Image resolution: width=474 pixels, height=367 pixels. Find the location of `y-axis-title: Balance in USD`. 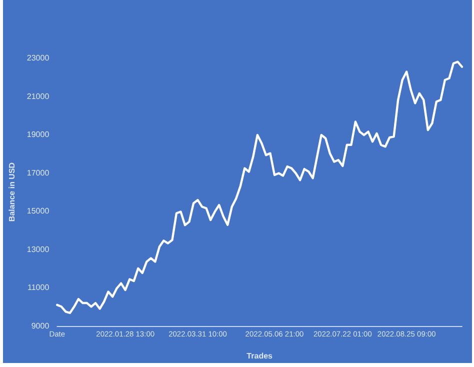

y-axis-title: Balance in USD is located at coordinates (12, 192).